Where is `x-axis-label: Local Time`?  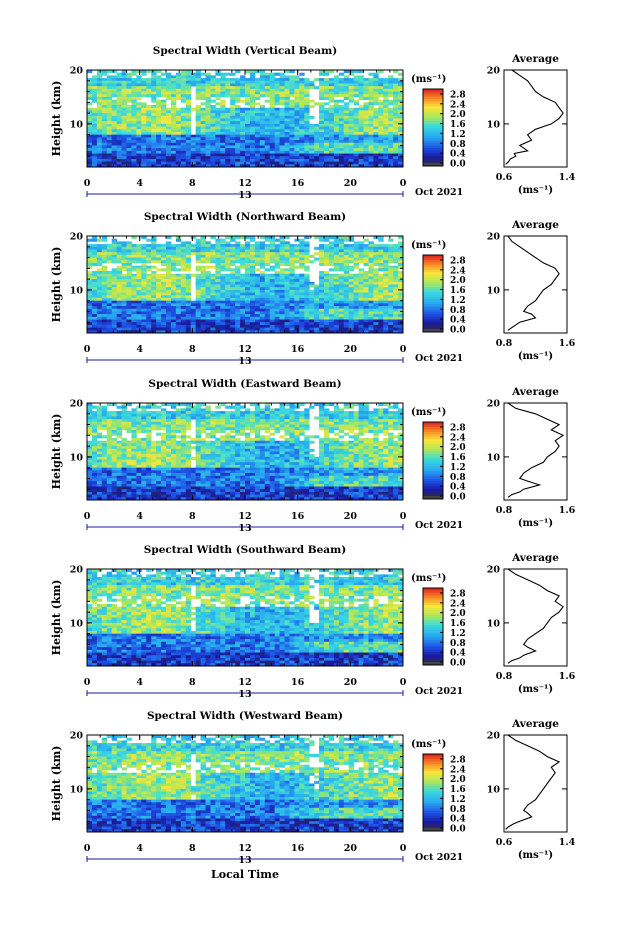 x-axis-label: Local Time is located at coordinates (245, 874).